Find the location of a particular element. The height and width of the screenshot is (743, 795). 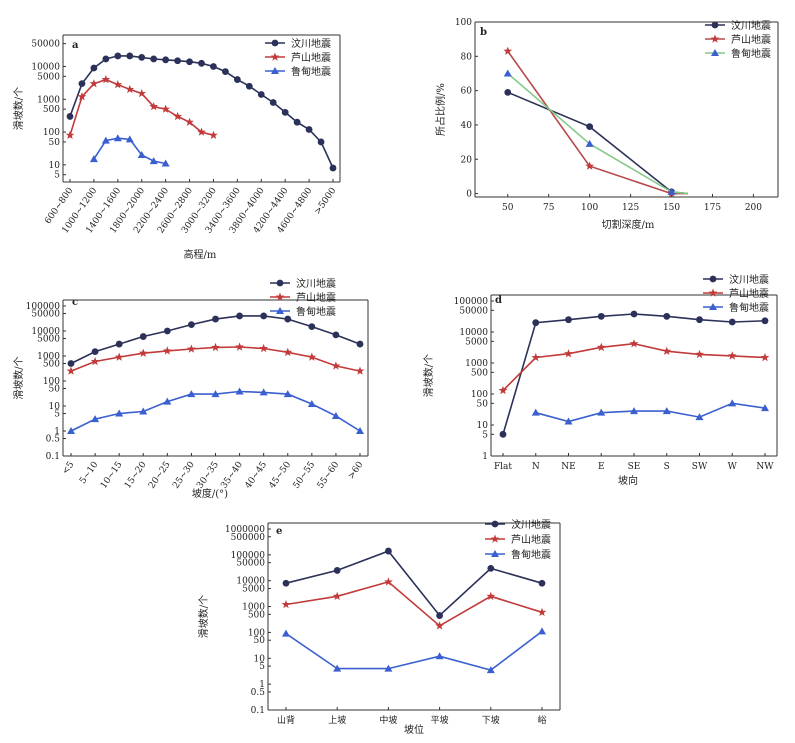

y-tick-label: 500 is located at coordinates (51, 110).